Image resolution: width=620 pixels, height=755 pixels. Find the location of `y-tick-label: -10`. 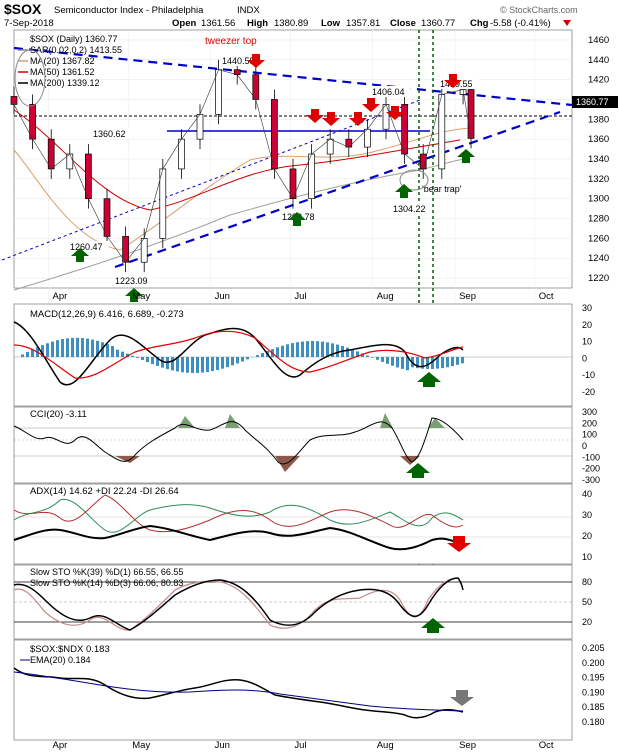

y-tick-label: -10 is located at coordinates (588, 375).